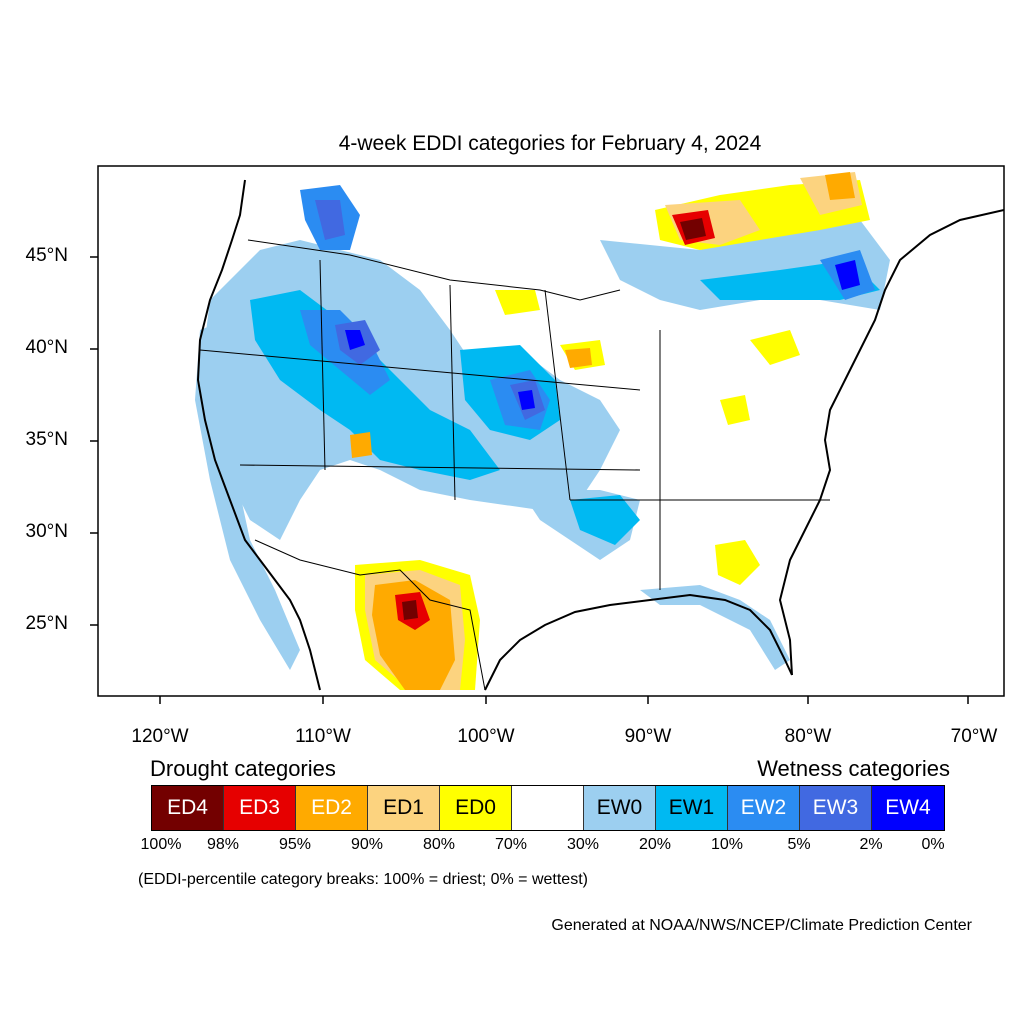 This screenshot has height=1024, width=1024. I want to click on legend-box-ew3: EW3, so click(836, 808).